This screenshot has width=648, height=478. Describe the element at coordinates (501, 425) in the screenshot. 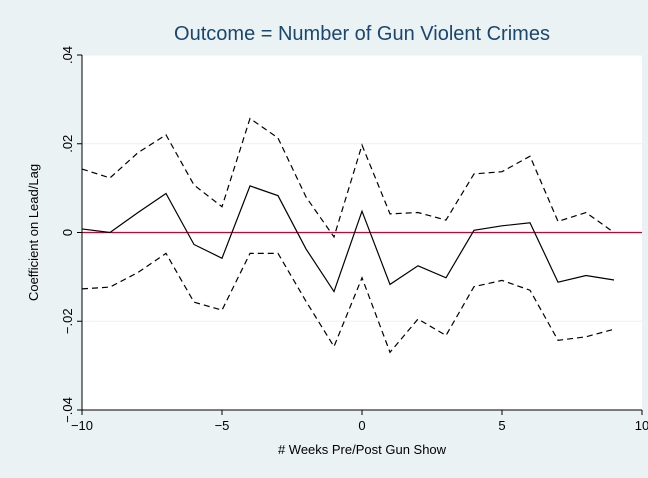

I see `x-tick-label-3: 5` at that location.